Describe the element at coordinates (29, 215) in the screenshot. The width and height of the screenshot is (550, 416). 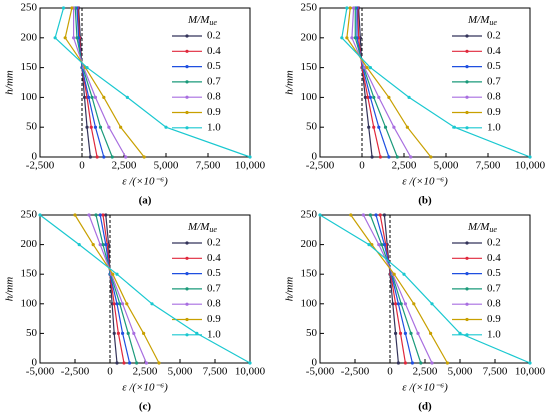
I see `y-tick-label: 250` at that location.